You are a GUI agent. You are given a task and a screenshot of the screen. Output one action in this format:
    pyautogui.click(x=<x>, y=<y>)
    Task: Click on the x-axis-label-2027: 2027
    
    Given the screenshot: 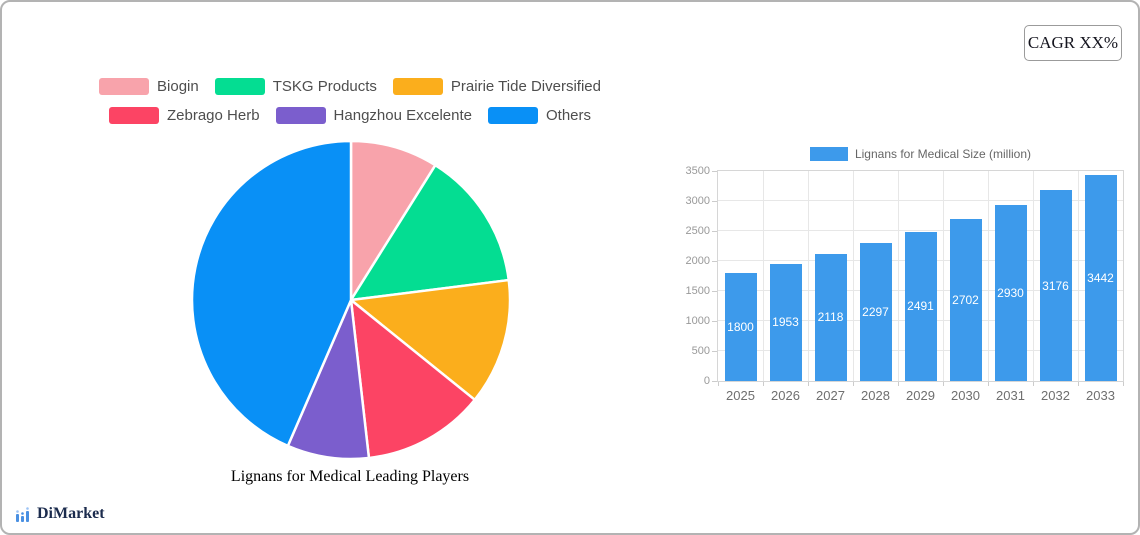 What is the action you would take?
    pyautogui.click(x=830, y=395)
    